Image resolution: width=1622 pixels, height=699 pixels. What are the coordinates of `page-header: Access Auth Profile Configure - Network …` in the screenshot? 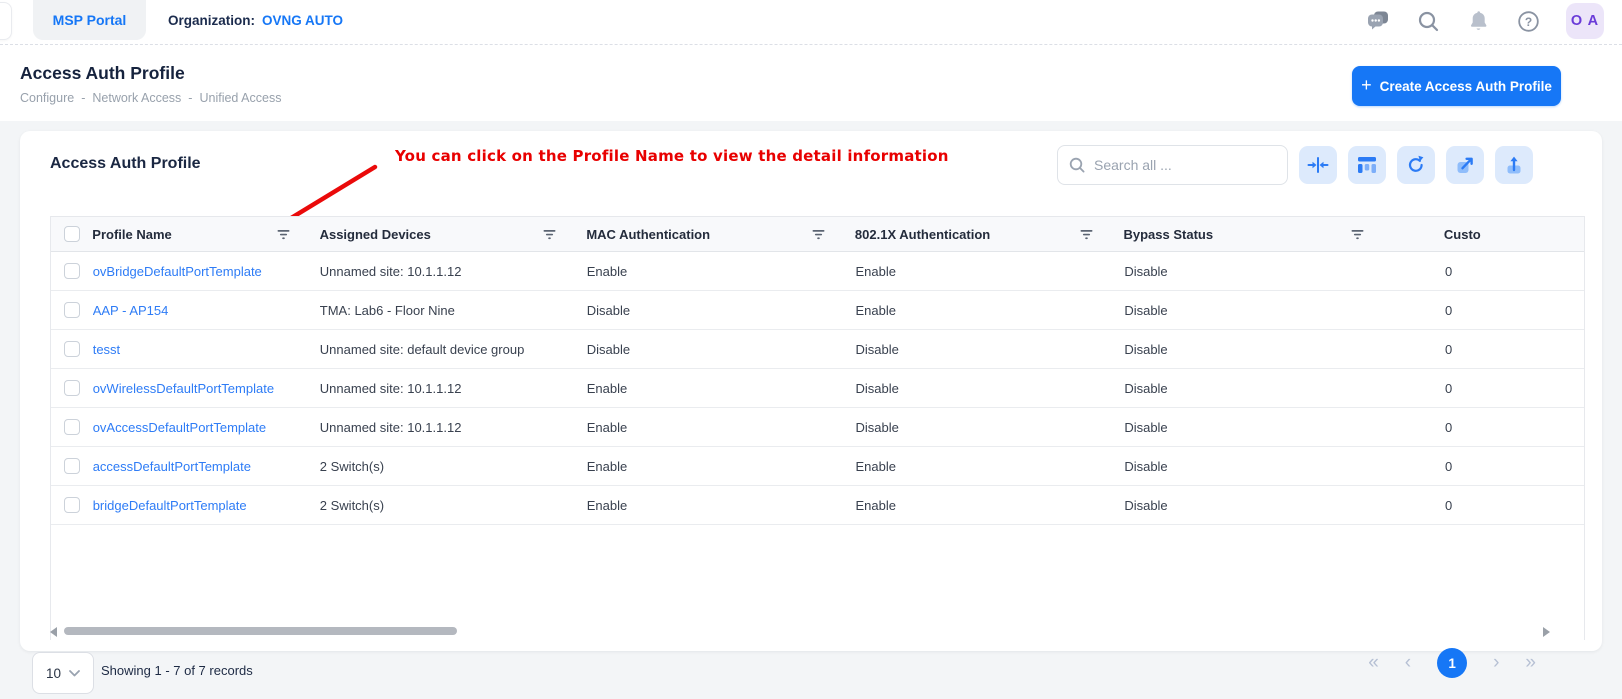 It's located at (811, 83).